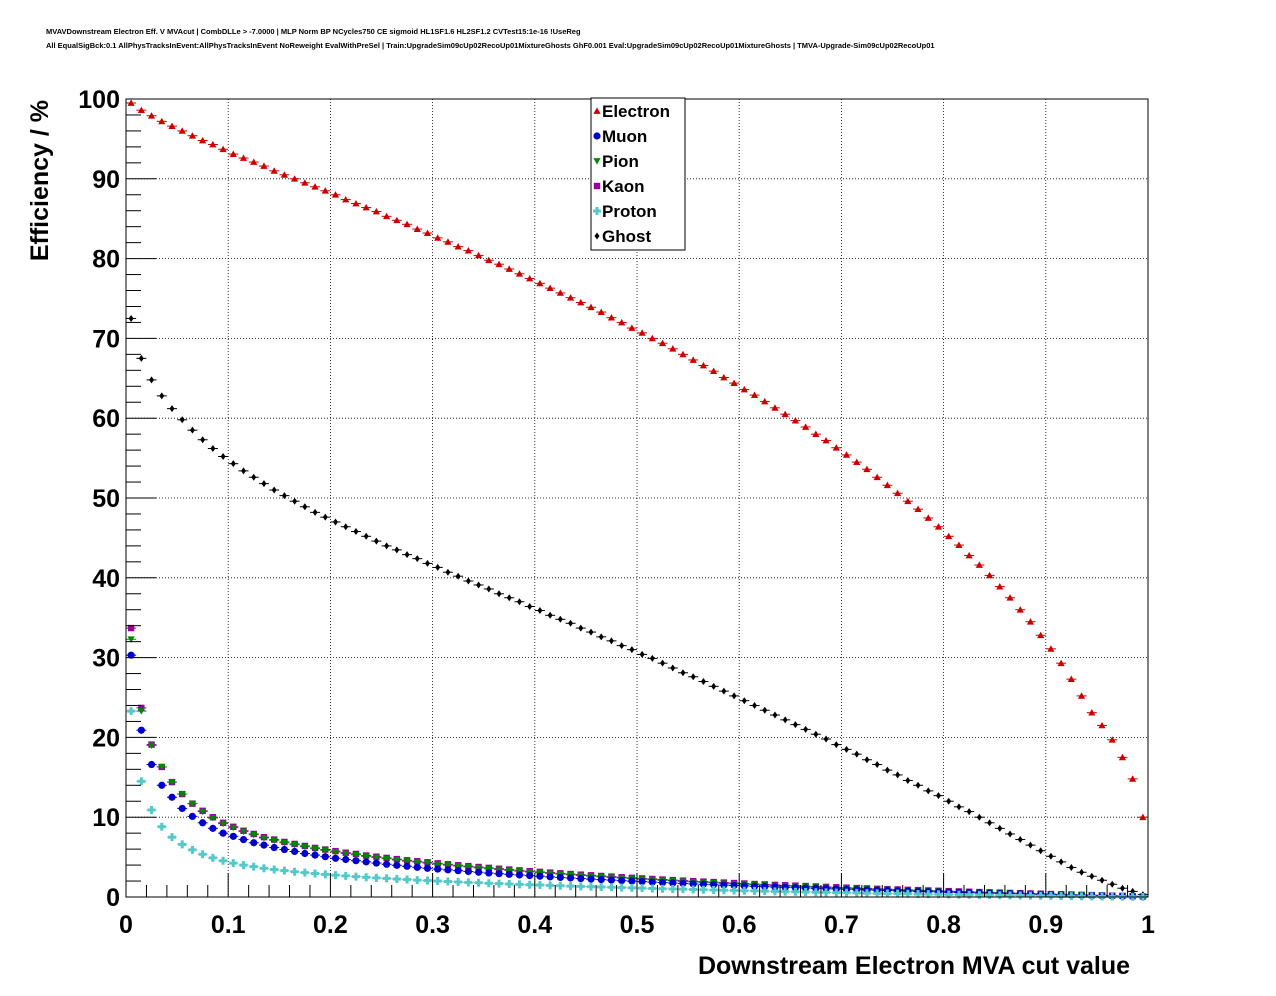 The height and width of the screenshot is (996, 1276). What do you see at coordinates (597, 236) in the screenshot?
I see `legend-marker-ghost` at bounding box center [597, 236].